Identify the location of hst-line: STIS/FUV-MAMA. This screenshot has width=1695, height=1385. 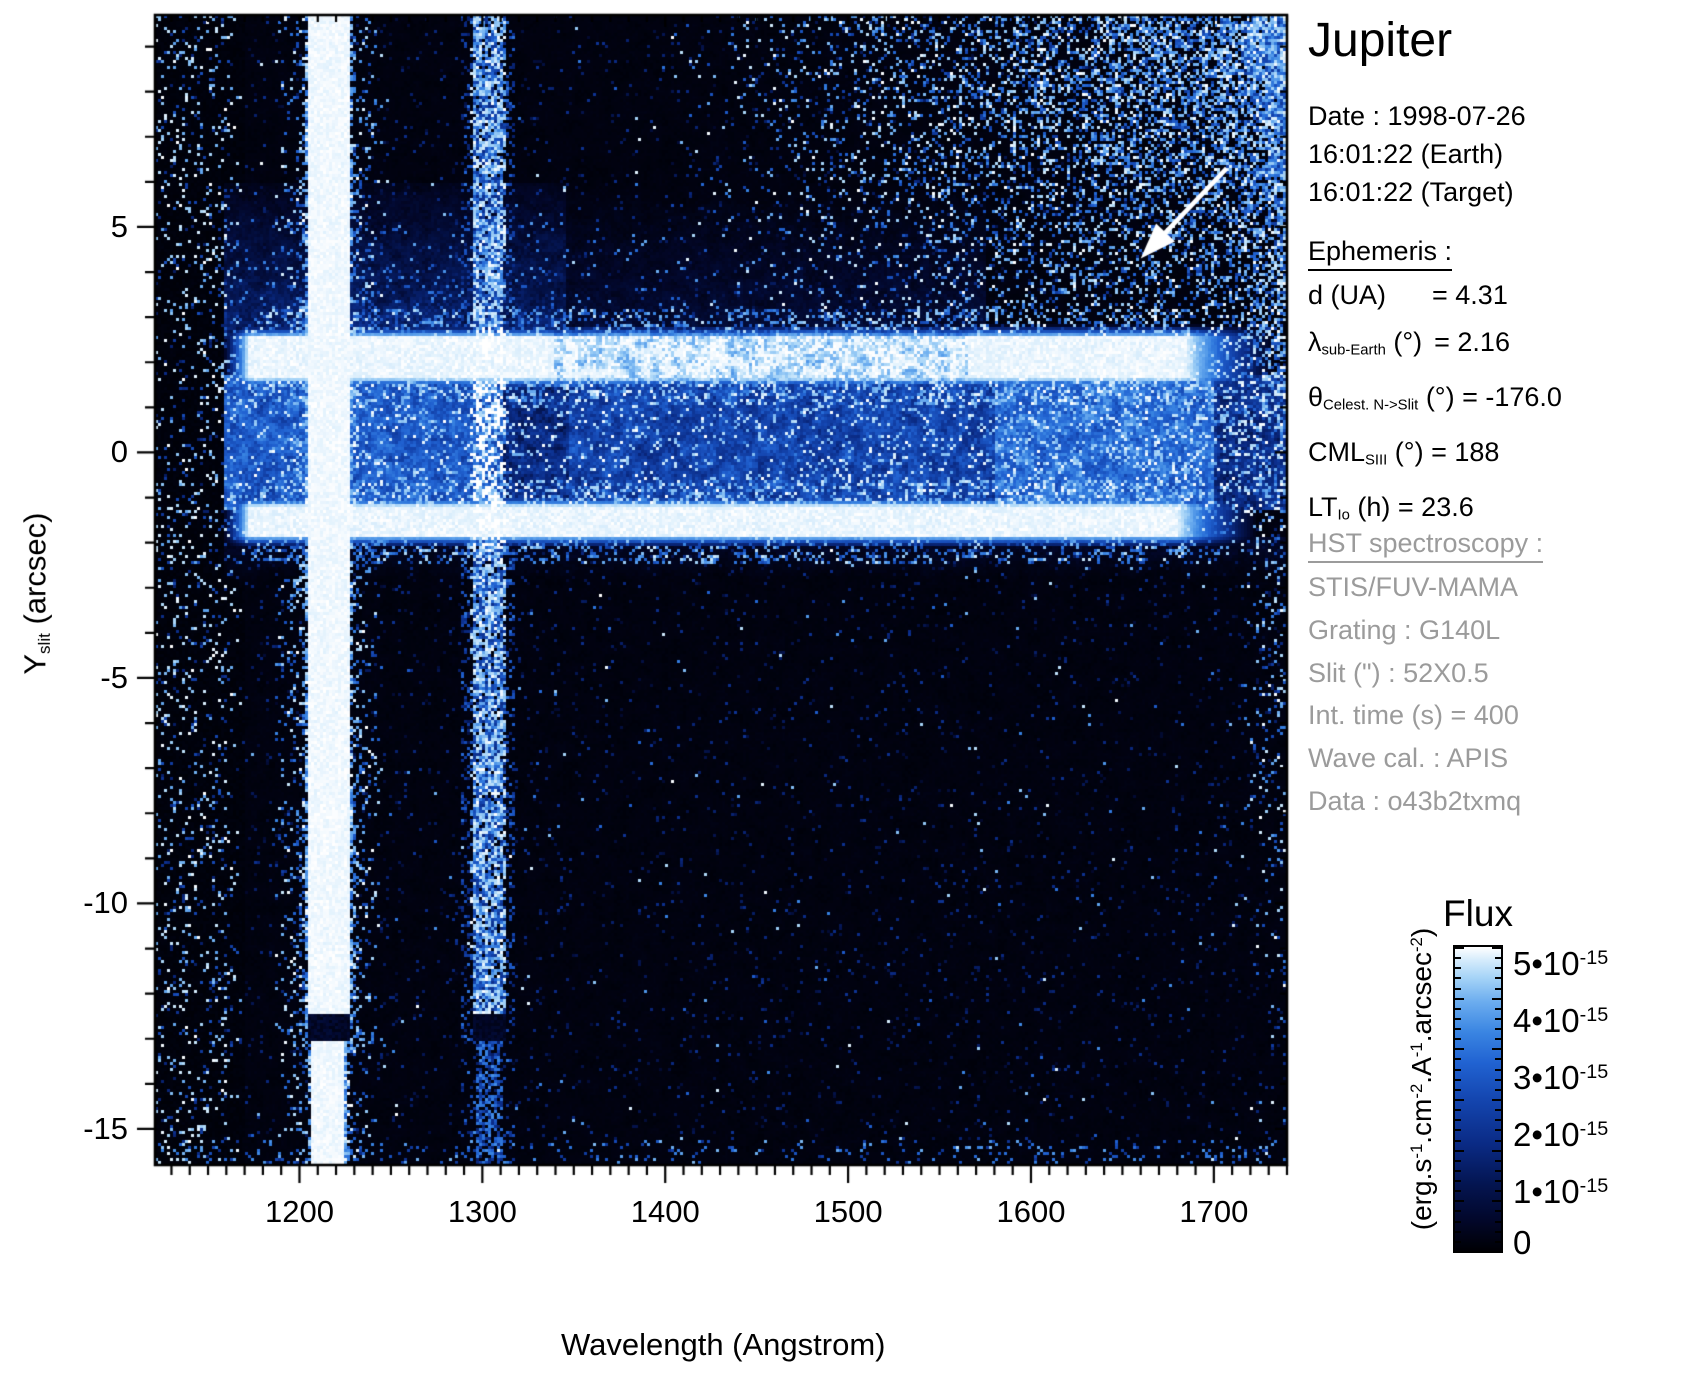
(1413, 587).